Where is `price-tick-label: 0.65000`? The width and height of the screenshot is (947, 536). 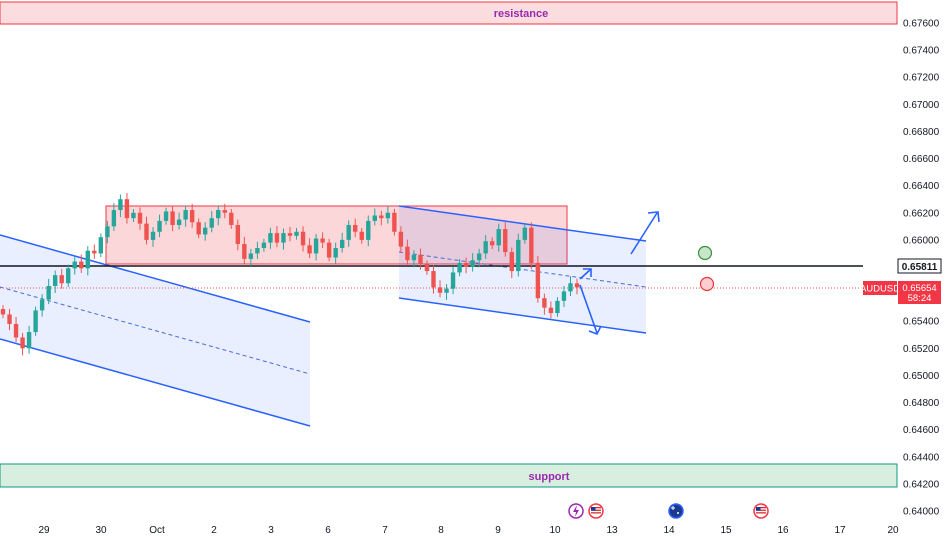 price-tick-label: 0.65000 is located at coordinates (921, 376).